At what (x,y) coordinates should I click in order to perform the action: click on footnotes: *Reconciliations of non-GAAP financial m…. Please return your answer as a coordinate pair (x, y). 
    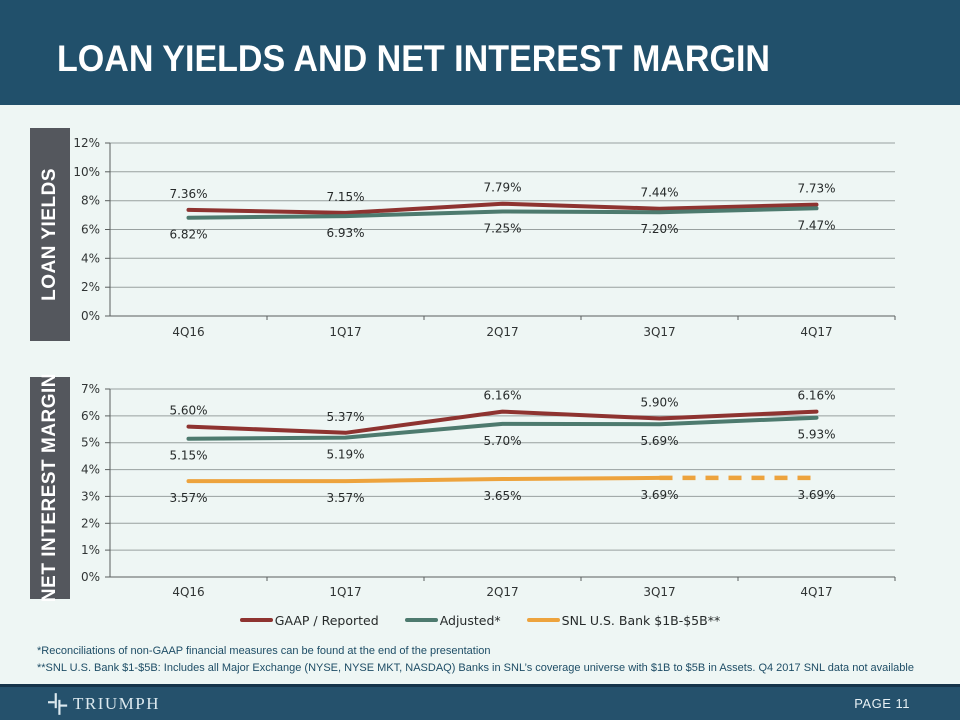
    Looking at the image, I should click on (487, 660).